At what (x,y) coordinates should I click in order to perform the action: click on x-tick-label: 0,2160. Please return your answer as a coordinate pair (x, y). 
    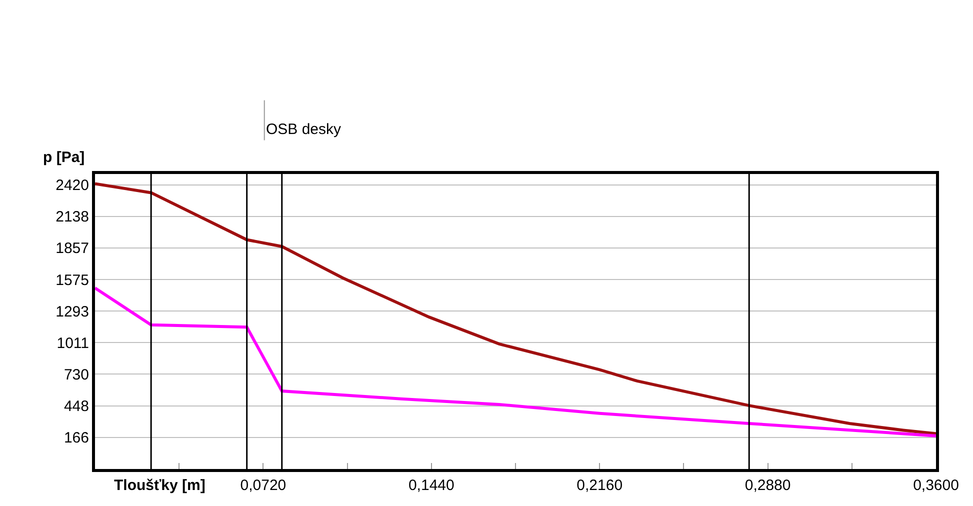
    Looking at the image, I should click on (599, 485).